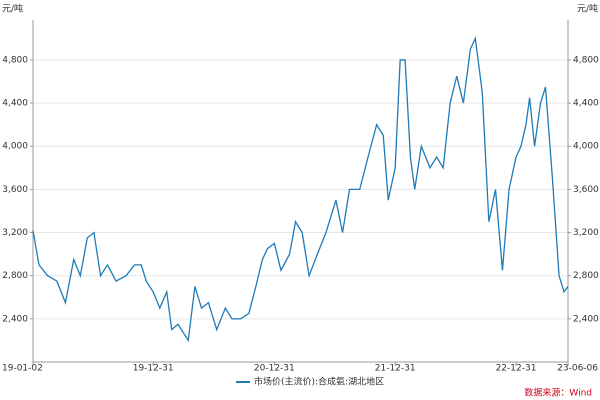  What do you see at coordinates (586, 147) in the screenshot?
I see `y2-tick-label: 4,000` at bounding box center [586, 147].